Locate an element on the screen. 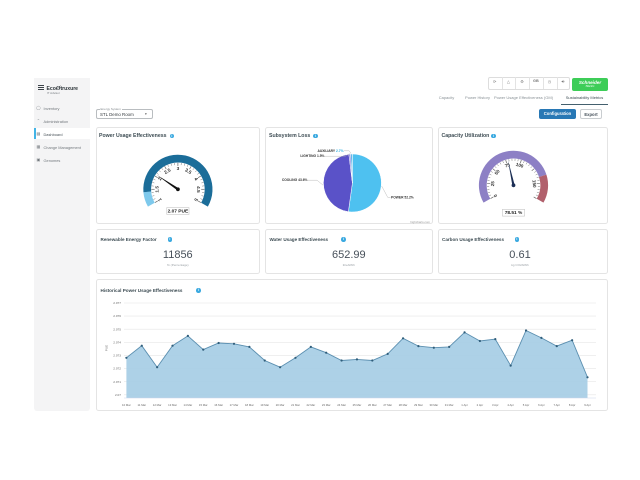 This screenshot has height=480, width=640. svg-text: 0 is located at coordinates (495, 195).